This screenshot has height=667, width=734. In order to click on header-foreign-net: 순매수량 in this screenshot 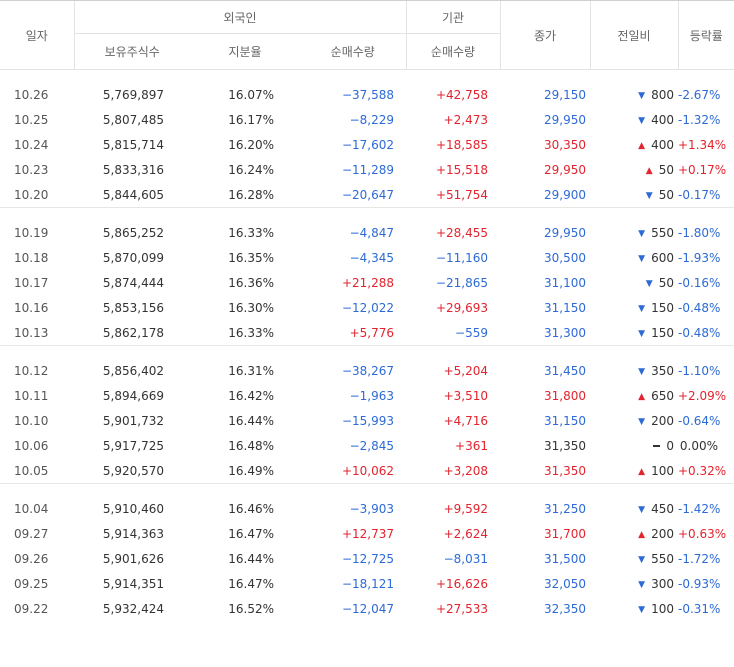, I will do `click(353, 51)`.